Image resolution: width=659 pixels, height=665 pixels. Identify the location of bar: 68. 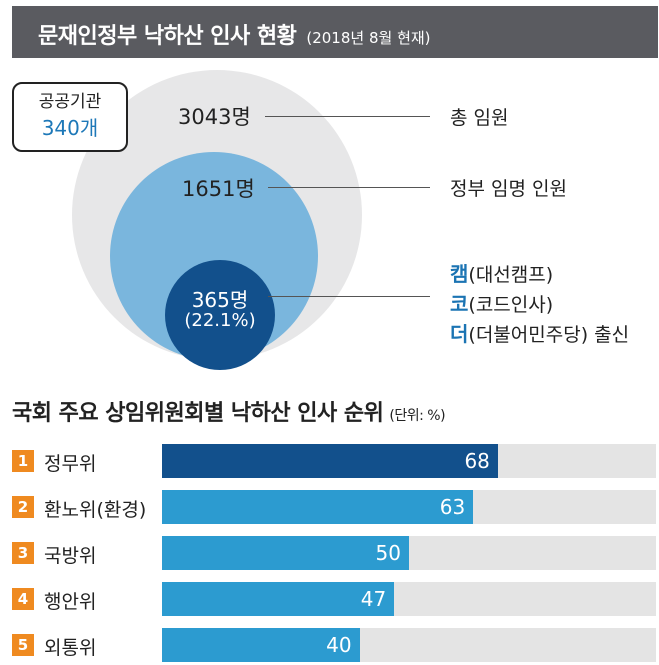
(330, 461).